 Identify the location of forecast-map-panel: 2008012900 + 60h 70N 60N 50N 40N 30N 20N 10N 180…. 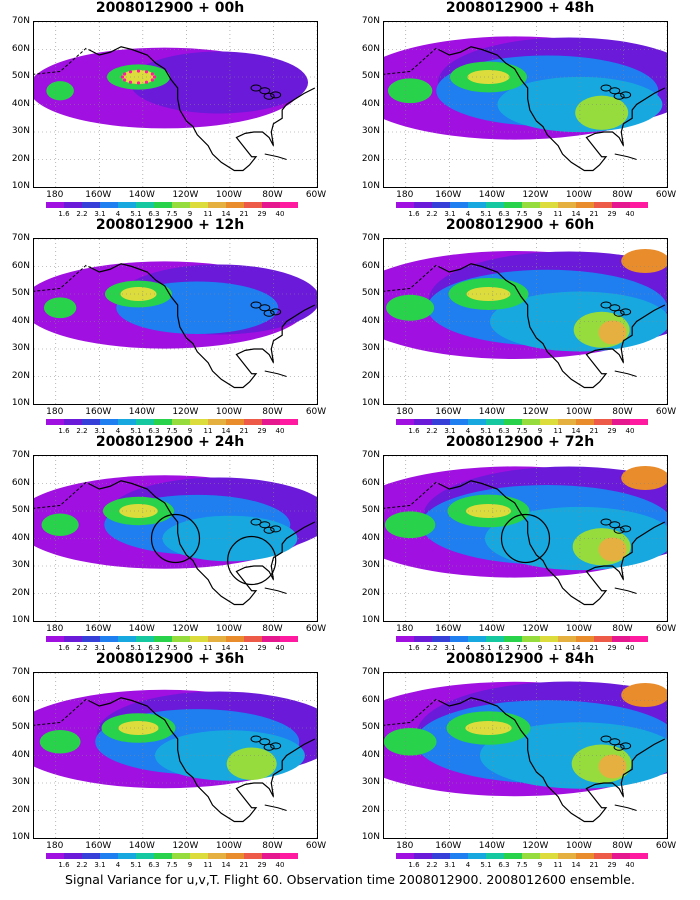
(520, 326).